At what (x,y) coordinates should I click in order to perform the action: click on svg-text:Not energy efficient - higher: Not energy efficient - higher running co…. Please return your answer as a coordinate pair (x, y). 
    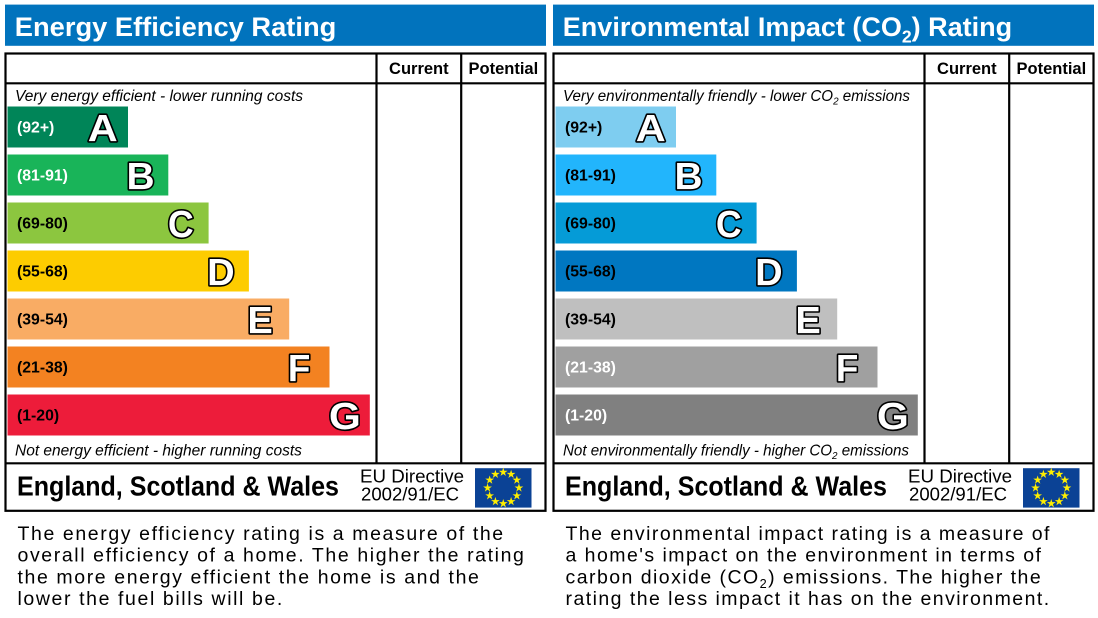
    Looking at the image, I should click on (158, 450).